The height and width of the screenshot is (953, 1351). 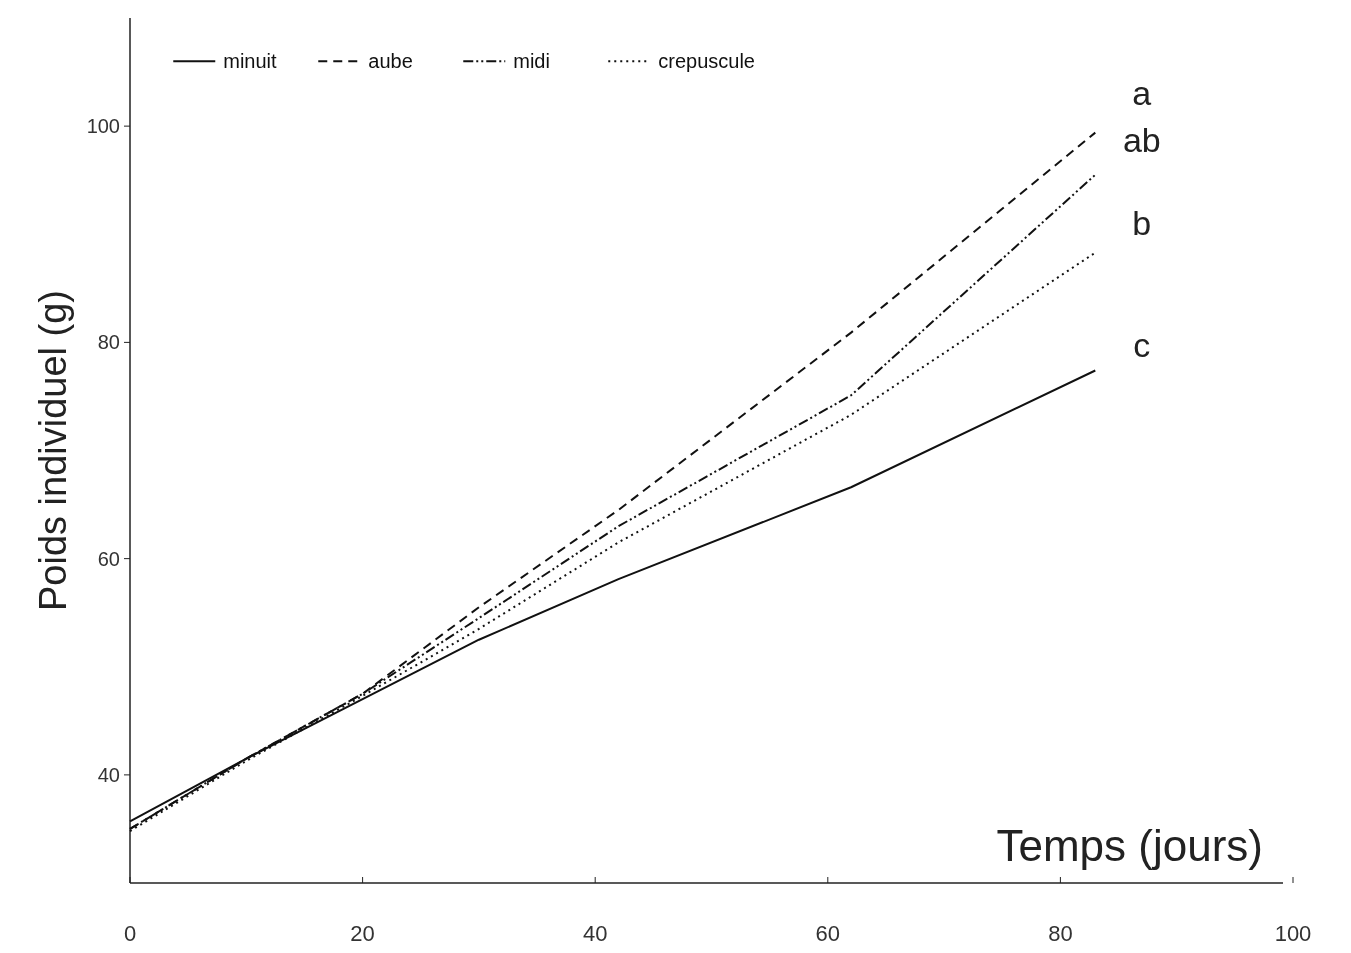 I want to click on legend-label: midi, so click(x=531, y=61).